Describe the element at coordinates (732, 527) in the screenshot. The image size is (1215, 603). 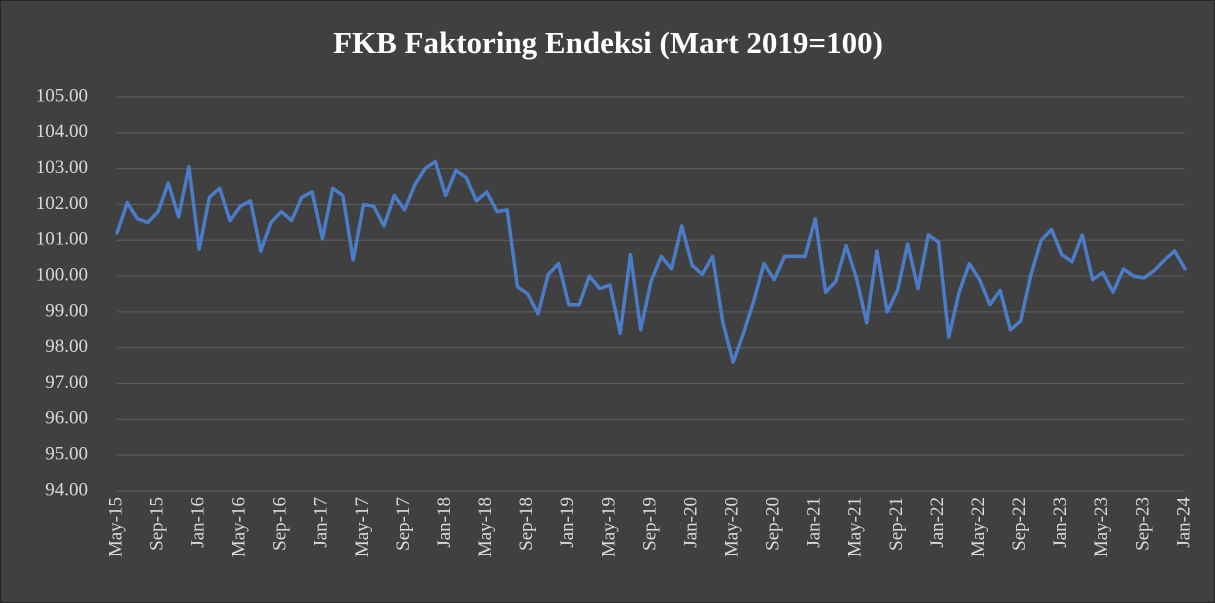
I see `x-tick-label: May-20` at that location.